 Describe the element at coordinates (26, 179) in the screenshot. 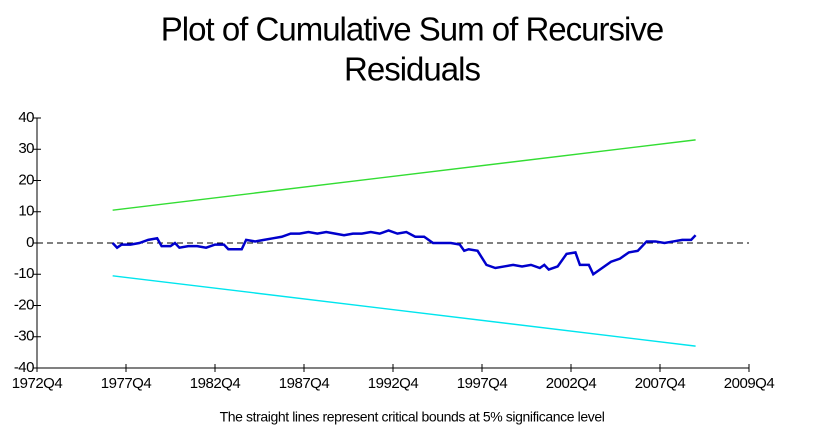

I see `y-tick-label: 20` at that location.